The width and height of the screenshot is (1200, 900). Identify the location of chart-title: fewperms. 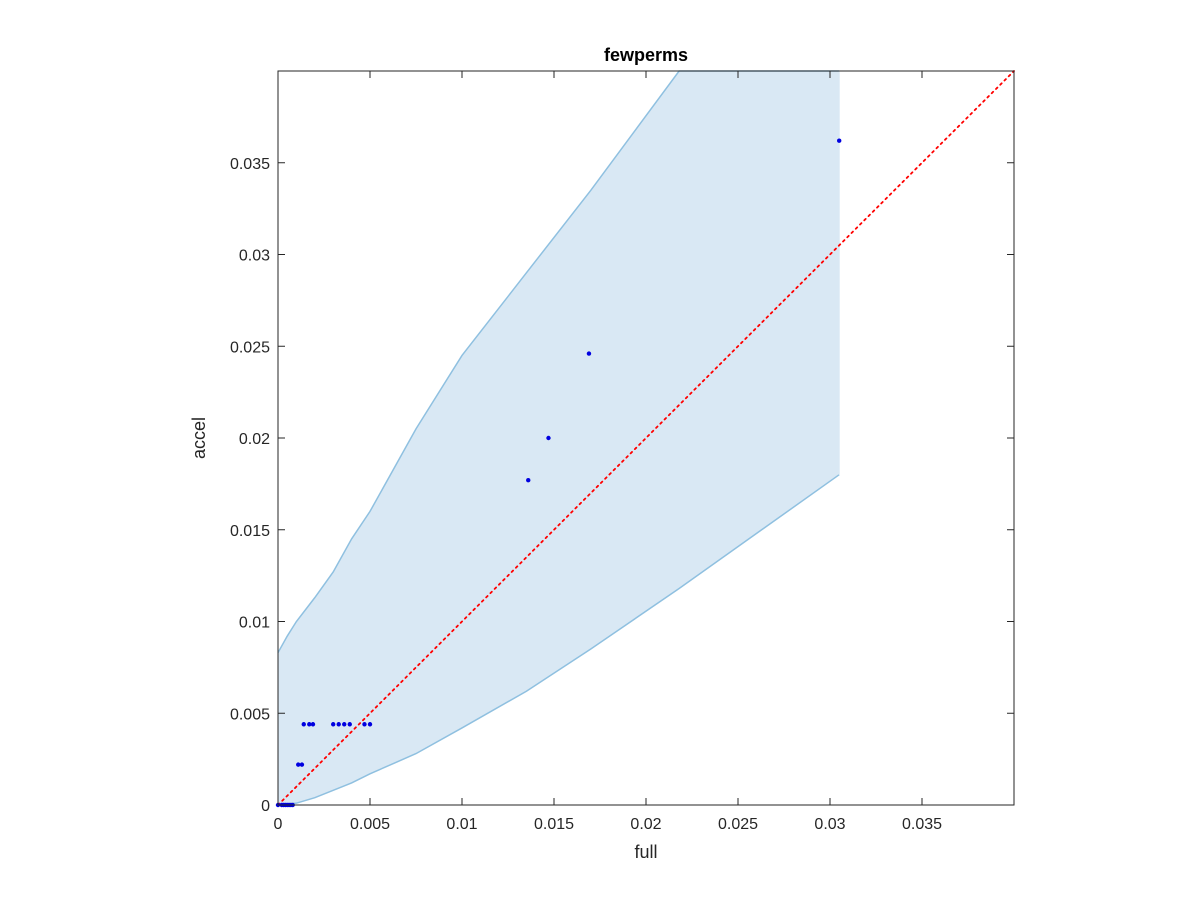
(646, 55).